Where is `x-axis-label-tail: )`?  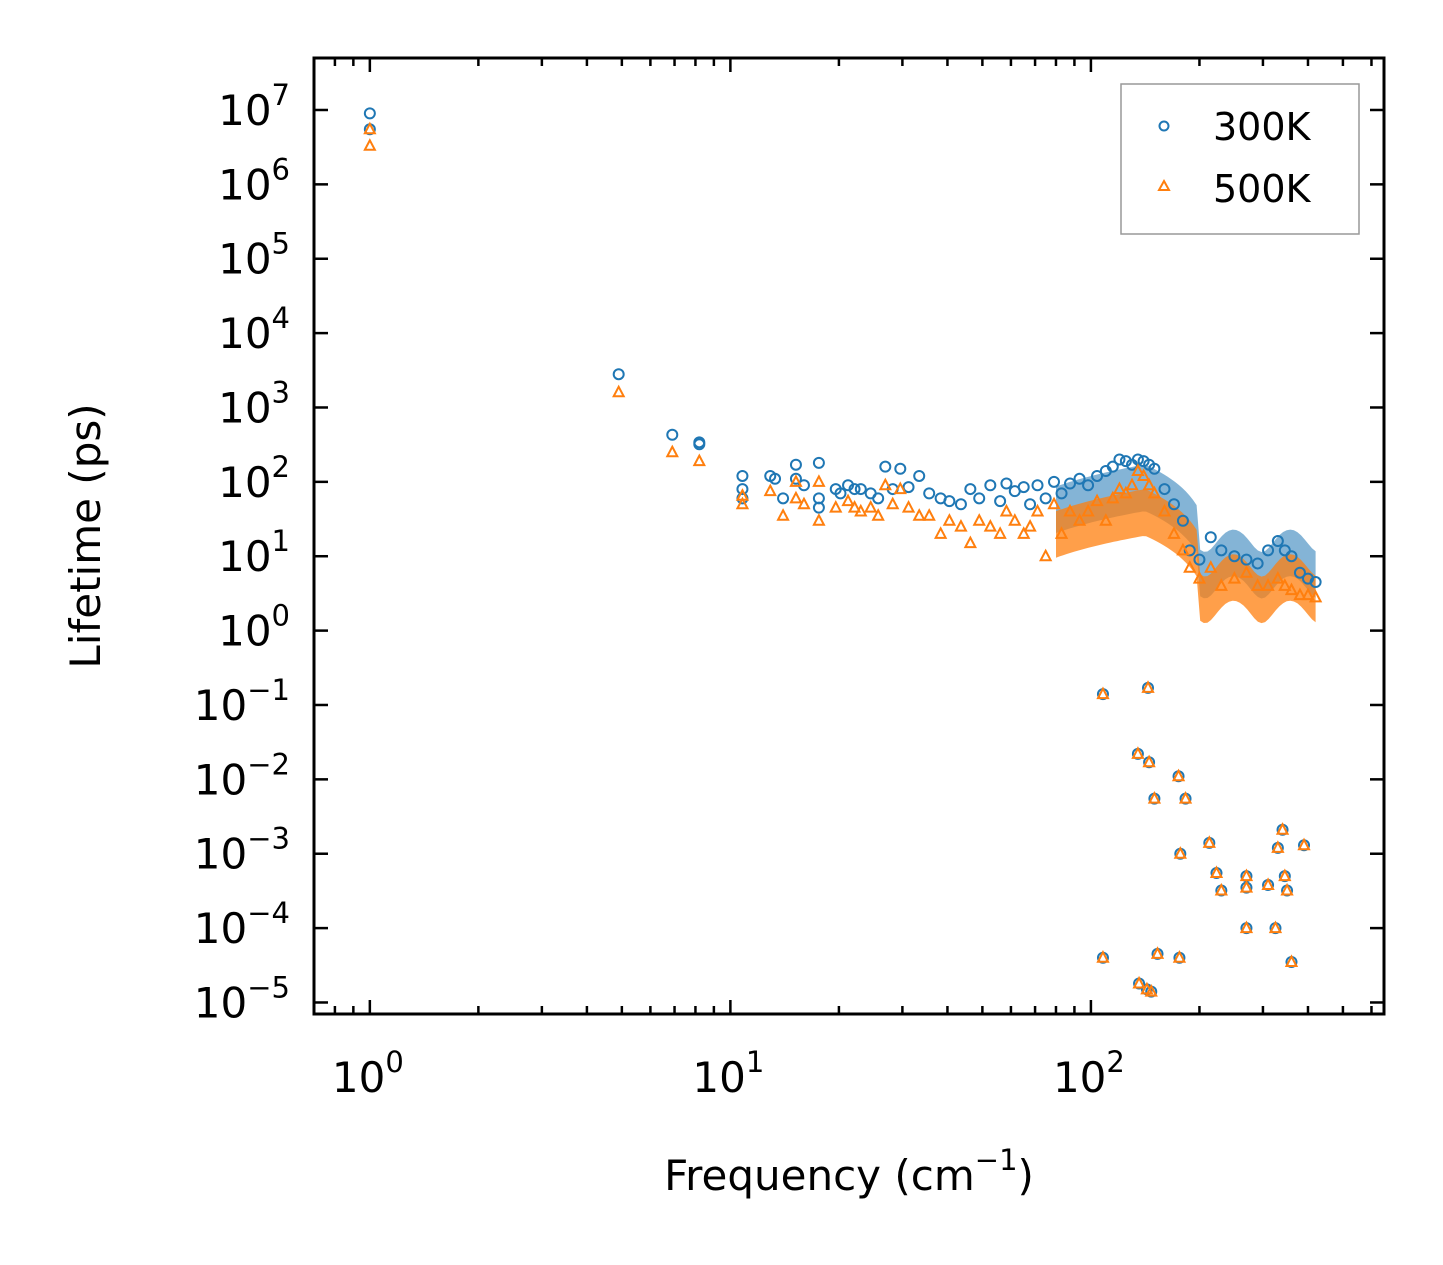 x-axis-label-tail: ) is located at coordinates (1026, 1175).